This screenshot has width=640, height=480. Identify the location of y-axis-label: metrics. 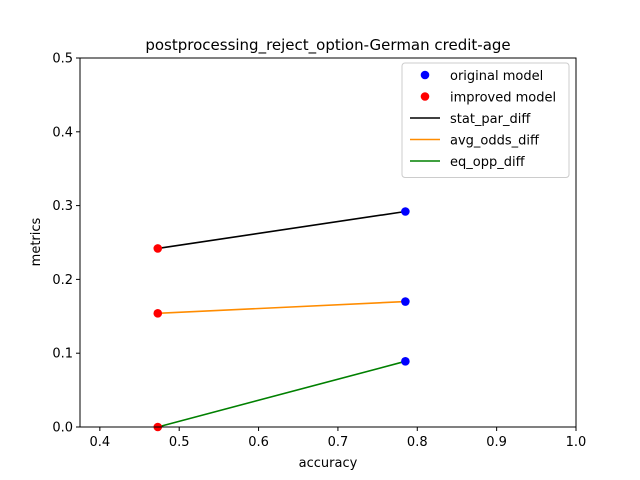
(36, 241).